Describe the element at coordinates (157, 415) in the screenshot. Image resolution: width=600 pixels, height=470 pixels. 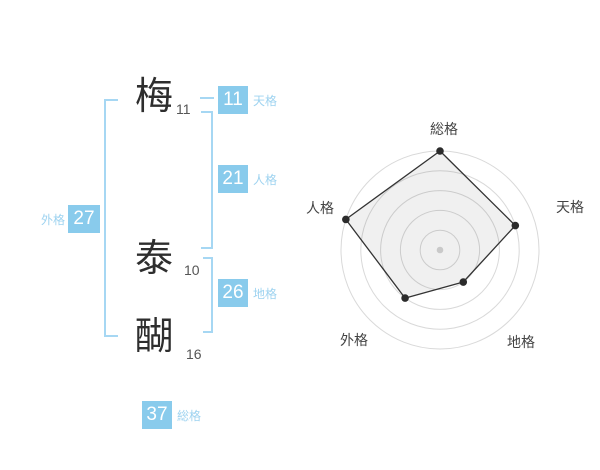
I see `soukaku-badge: 37` at that location.